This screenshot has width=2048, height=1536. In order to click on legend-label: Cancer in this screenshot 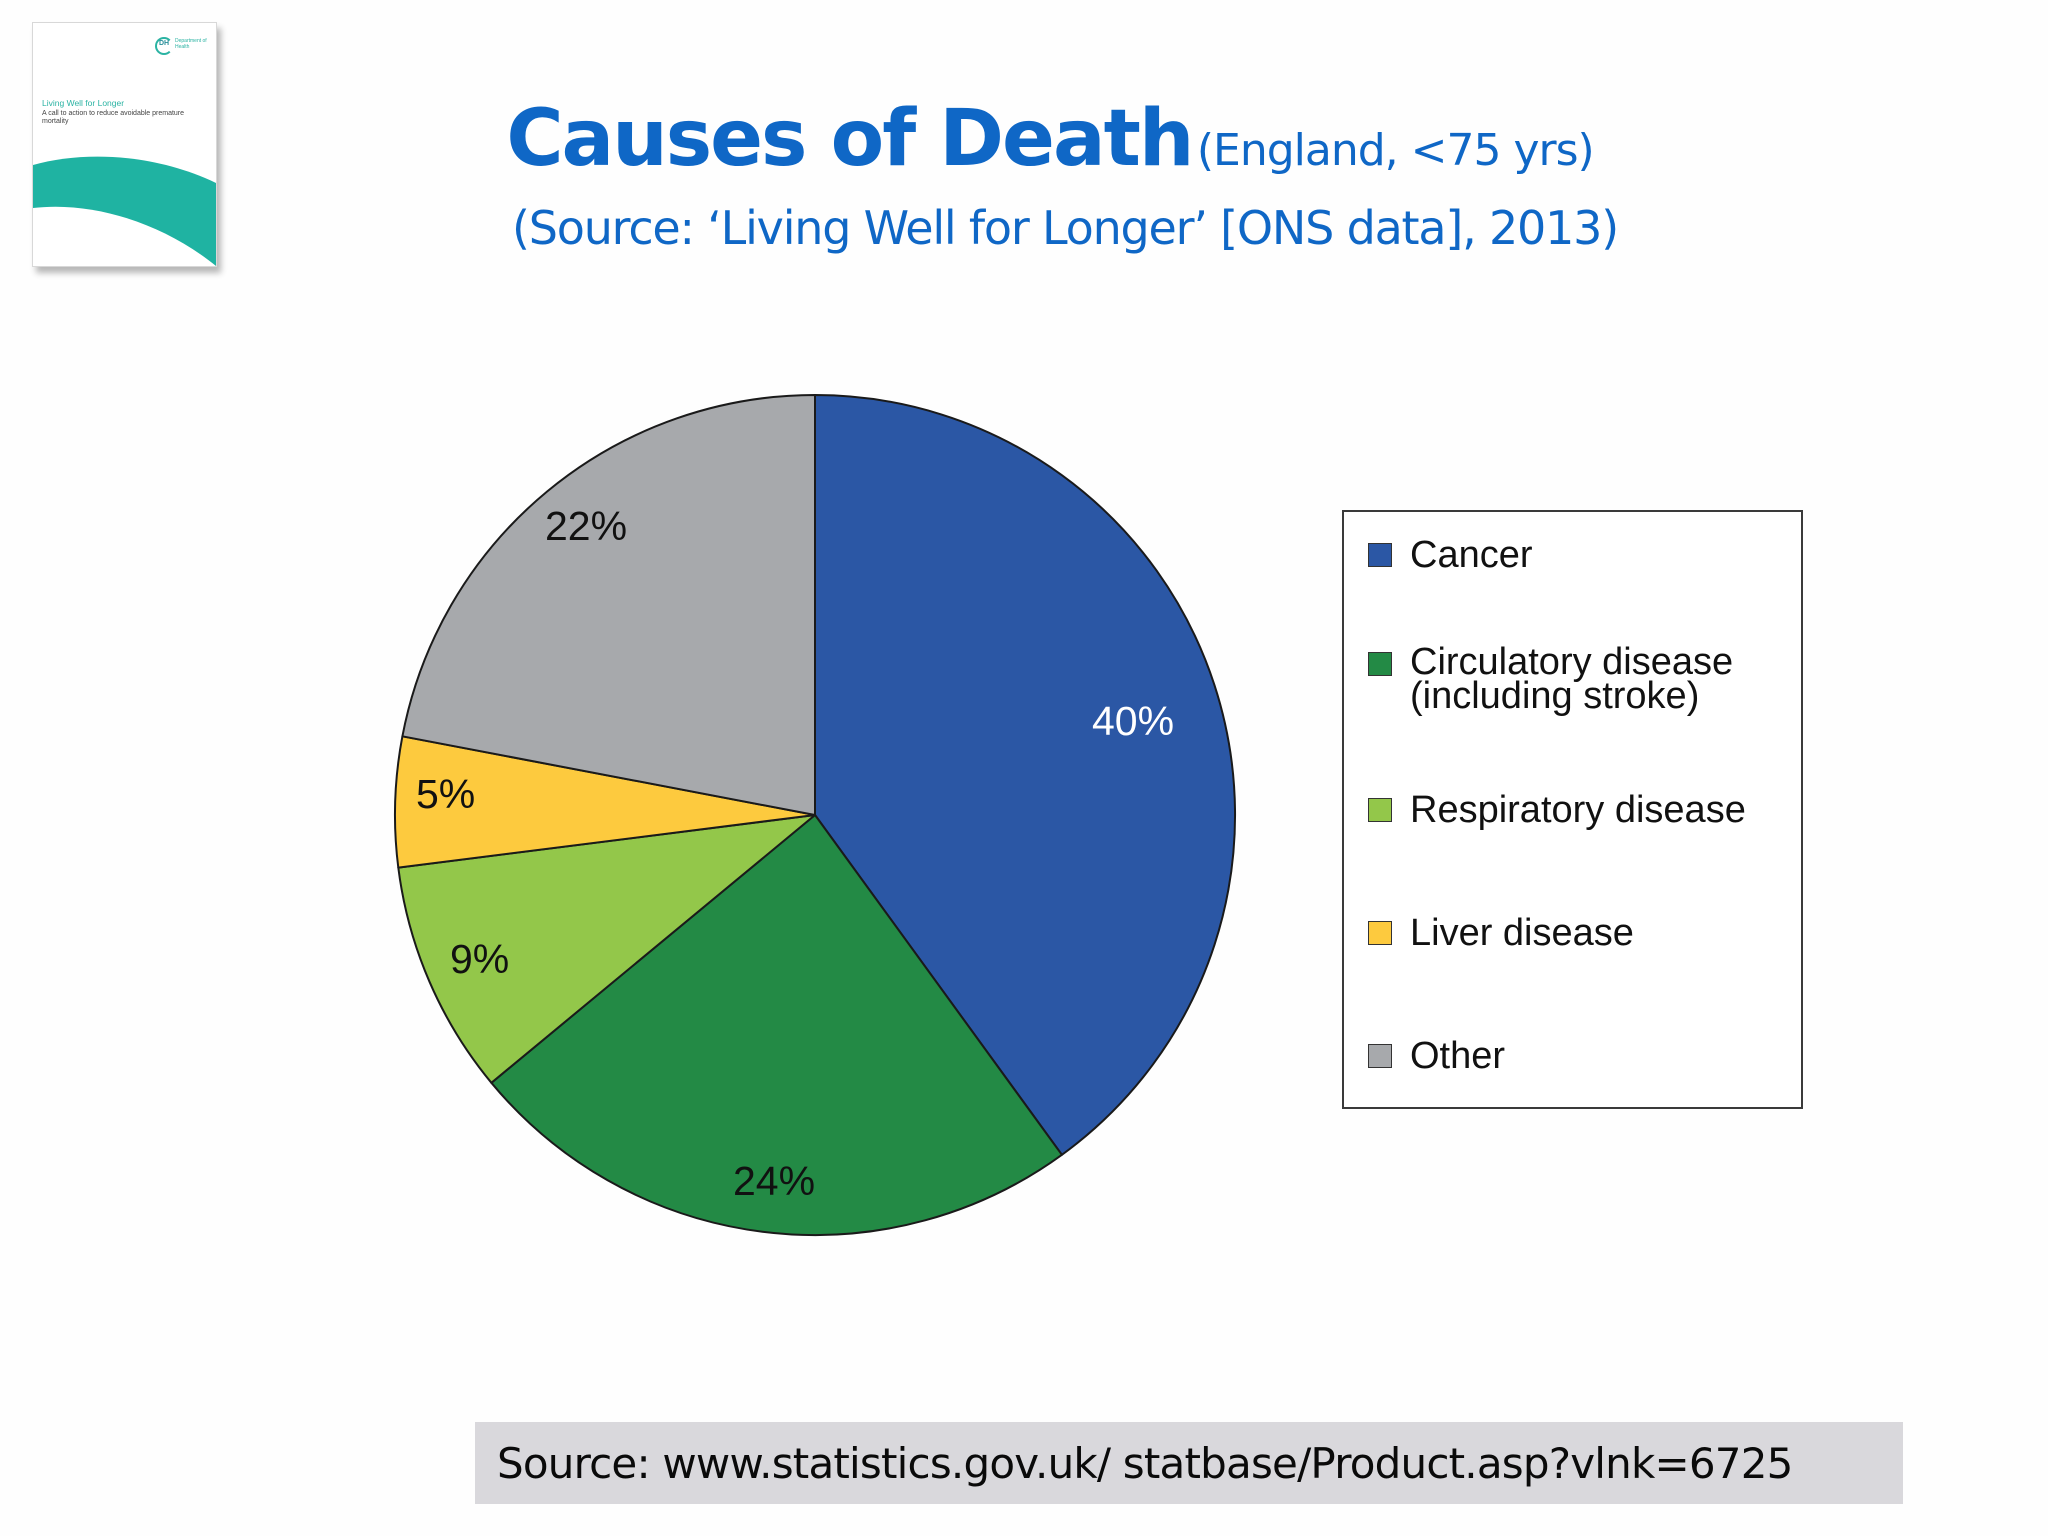, I will do `click(1471, 555)`.